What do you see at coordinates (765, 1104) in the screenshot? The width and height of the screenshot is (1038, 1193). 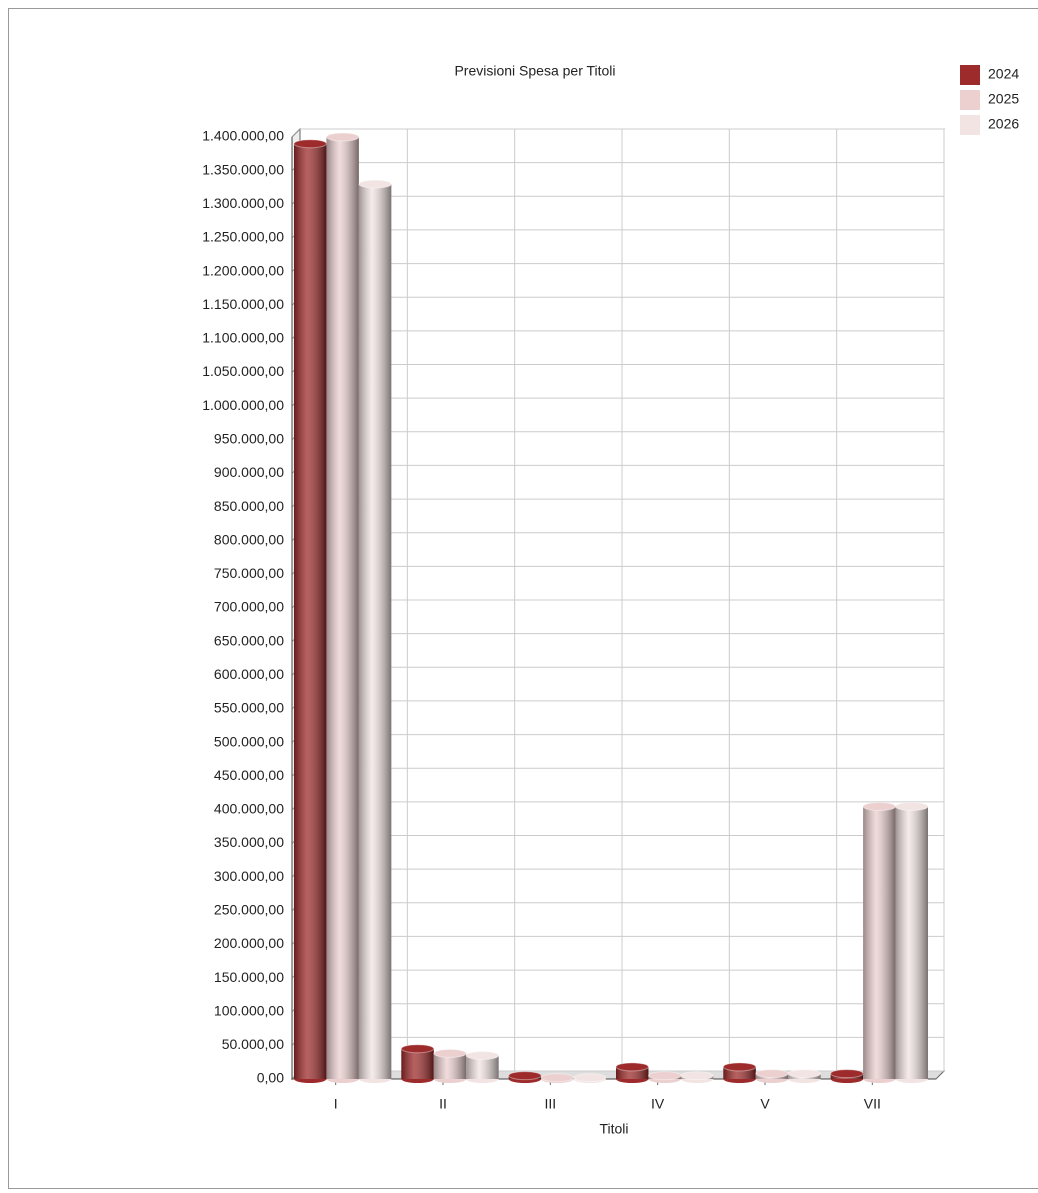 I see `x-tick-label: V` at bounding box center [765, 1104].